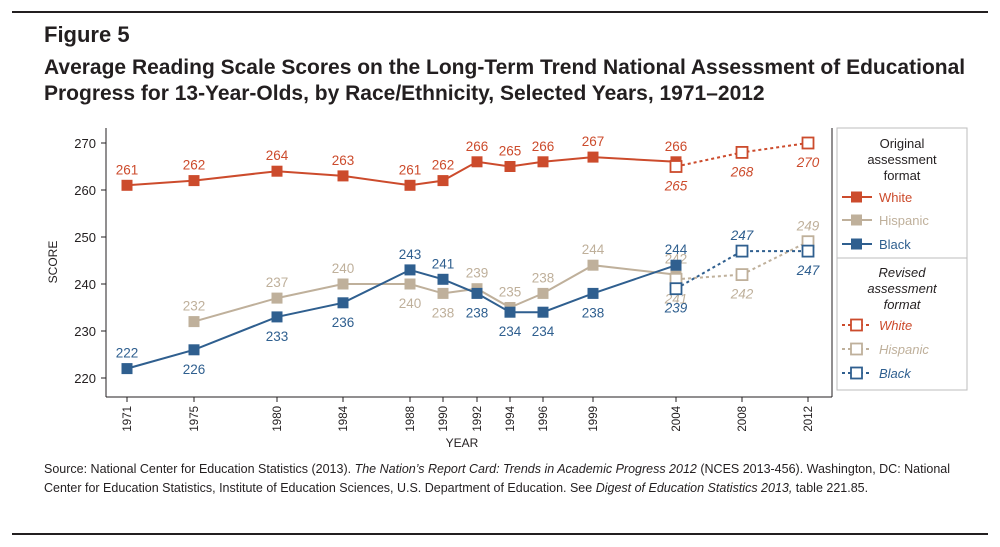 This screenshot has height=547, width=1000. Describe the element at coordinates (443, 312) in the screenshot. I see `data-label-hispanic-original-1990: 238` at that location.